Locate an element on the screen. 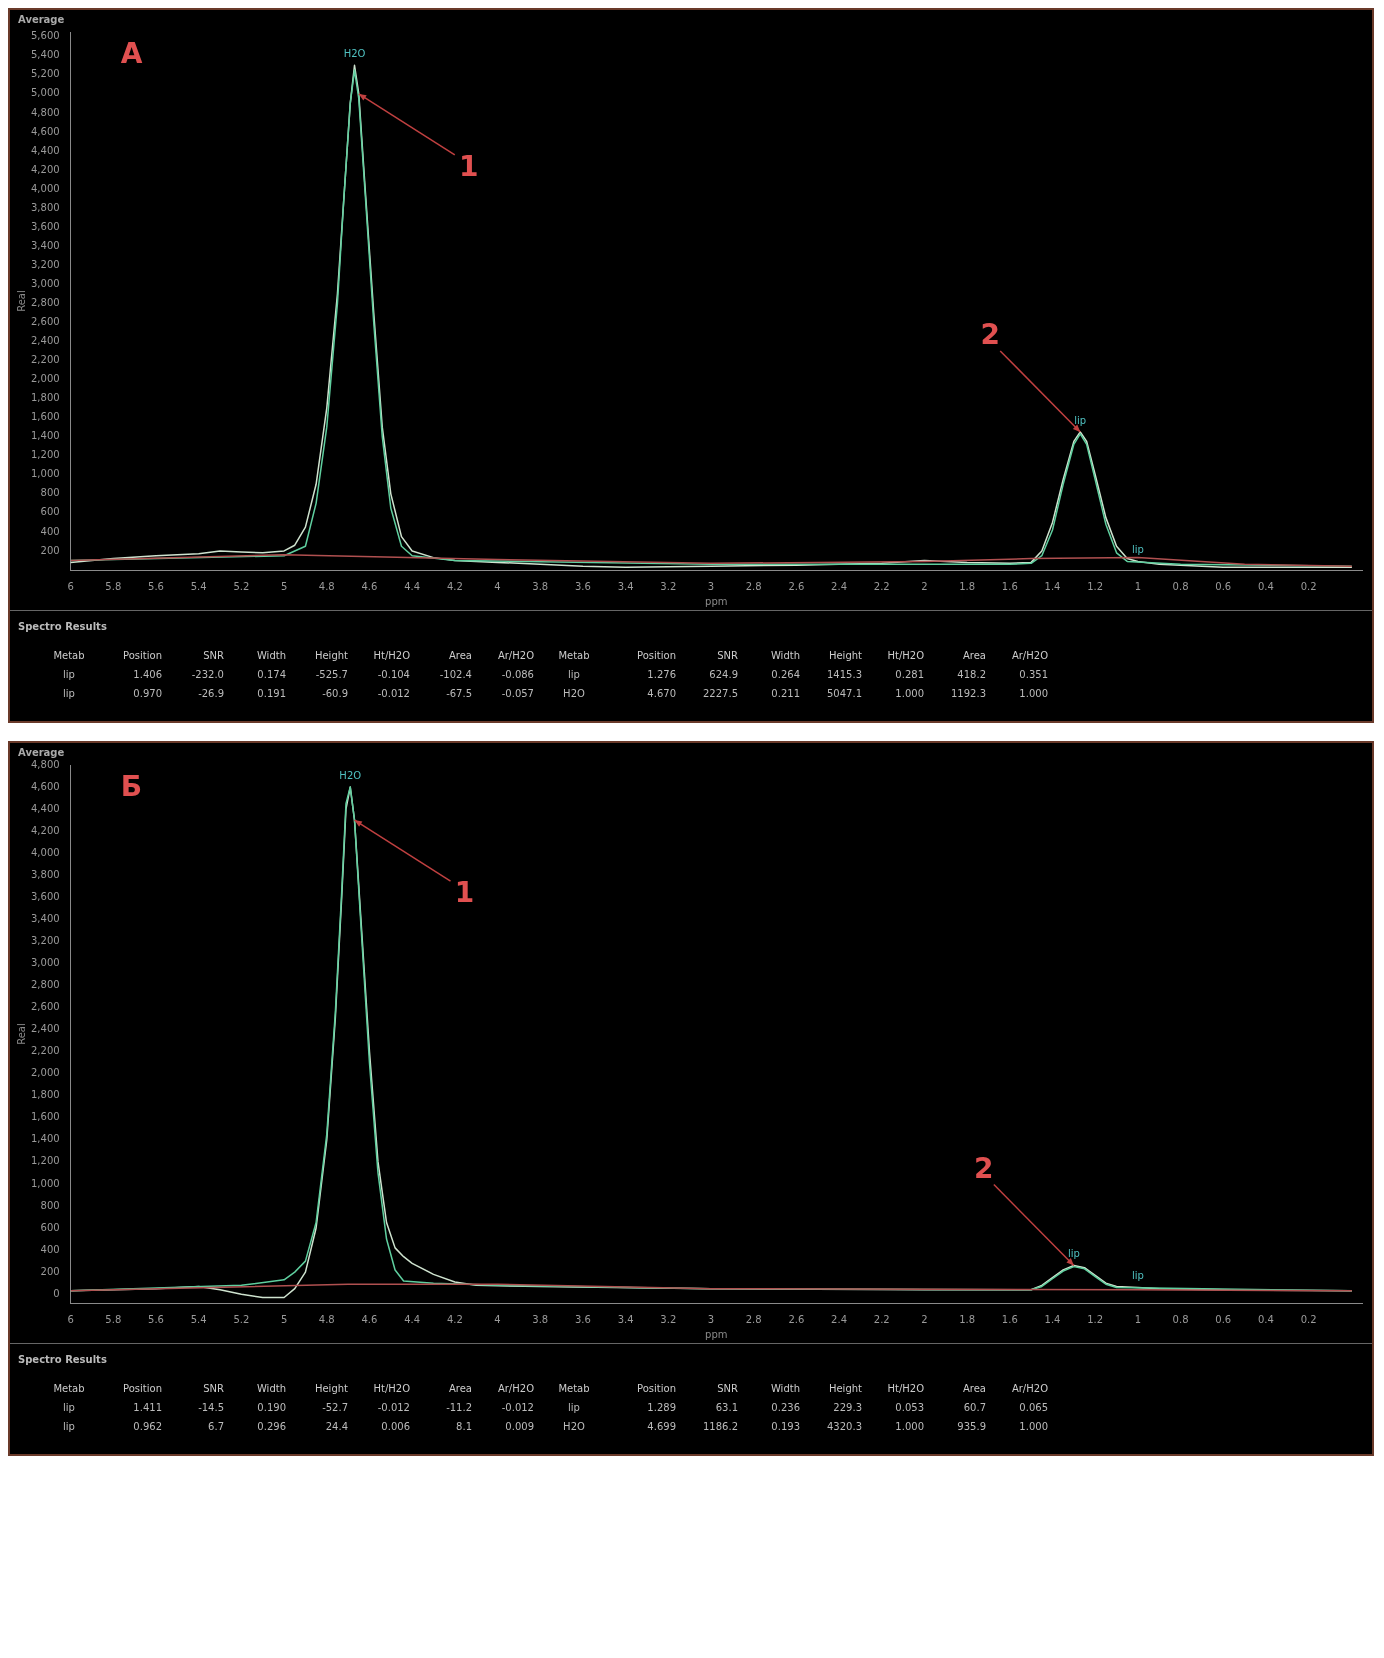 This screenshot has width=1384, height=1658. text: 6.7 is located at coordinates (215, 1426).